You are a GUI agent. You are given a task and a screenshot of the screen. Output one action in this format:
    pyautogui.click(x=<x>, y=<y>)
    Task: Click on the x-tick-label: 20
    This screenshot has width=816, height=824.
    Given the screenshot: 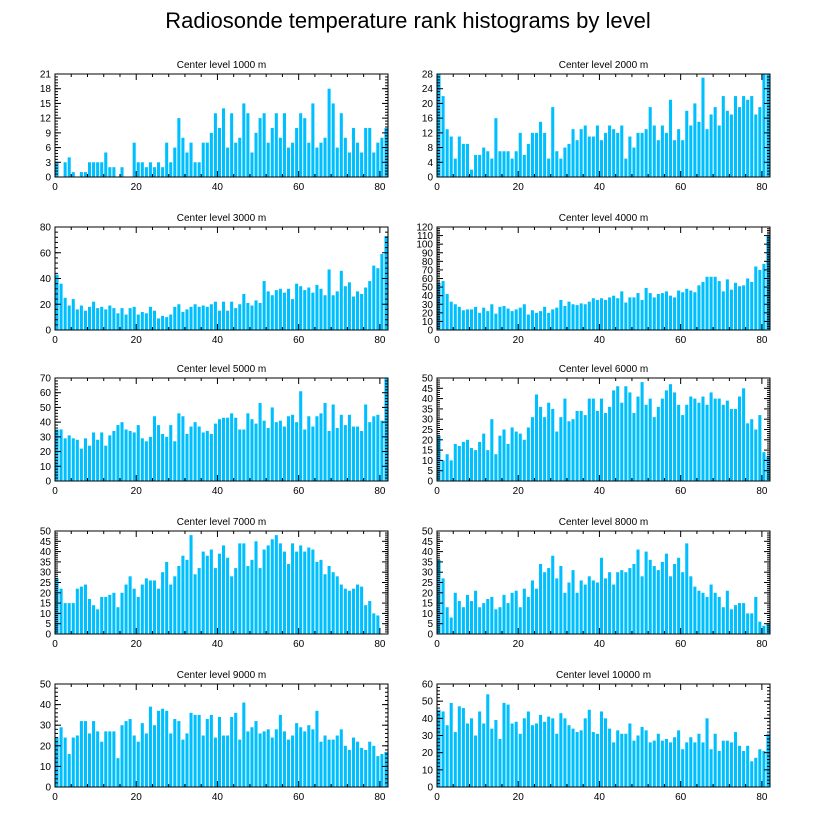 What is the action you would take?
    pyautogui.click(x=137, y=644)
    